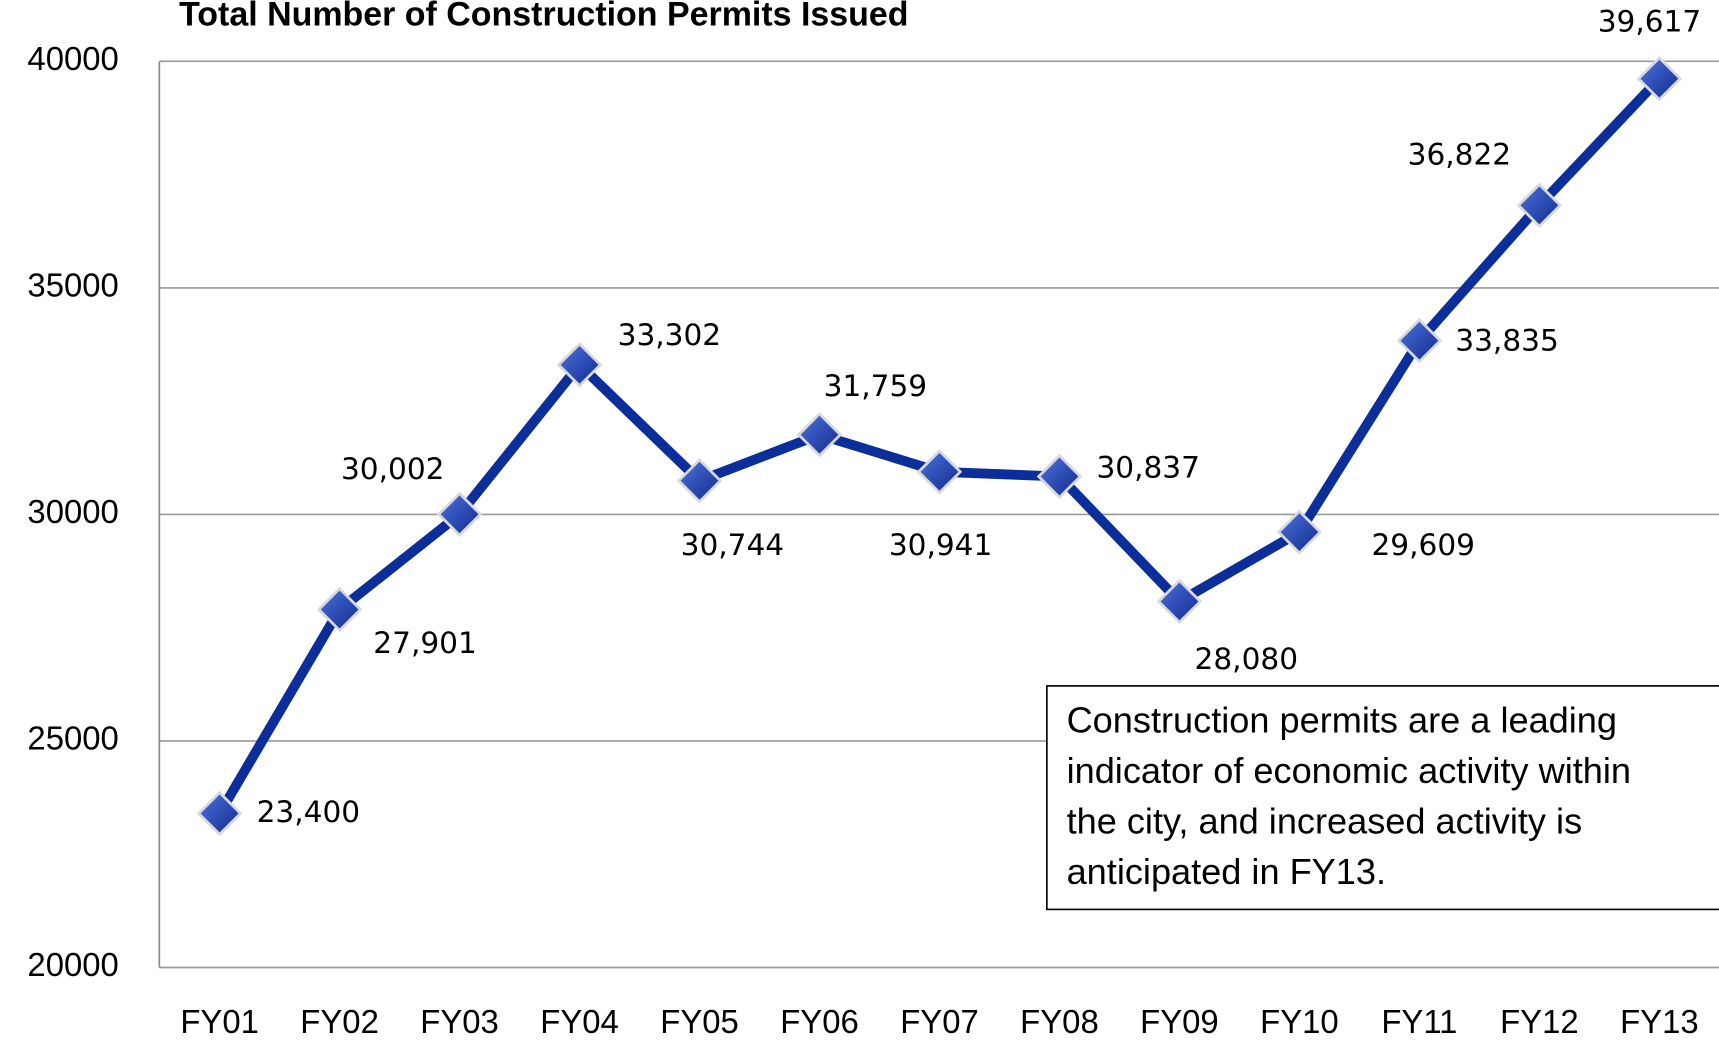  What do you see at coordinates (699, 1021) in the screenshot?
I see `x-tick-label: FY05` at bounding box center [699, 1021].